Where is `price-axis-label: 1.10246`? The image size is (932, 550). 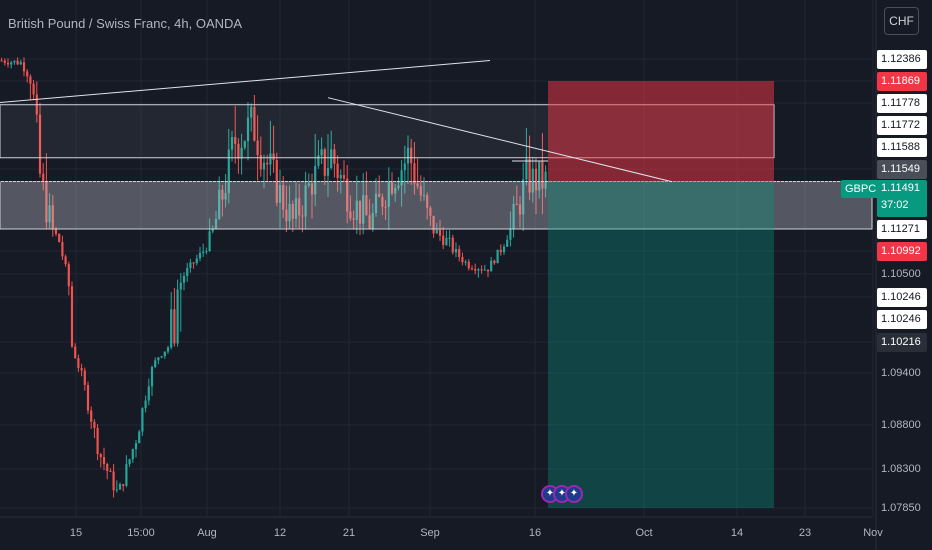
price-axis-label: 1.10246 is located at coordinates (902, 297).